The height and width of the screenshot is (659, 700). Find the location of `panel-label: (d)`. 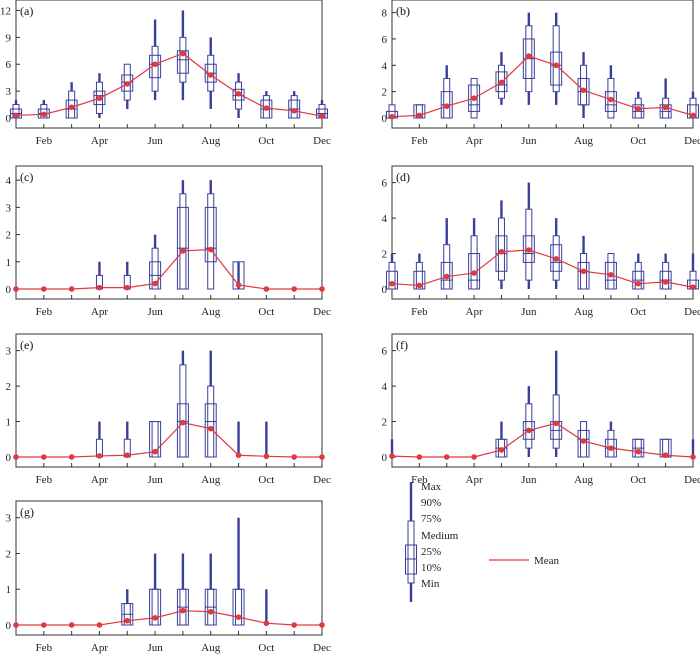

panel-label: (d) is located at coordinates (403, 177).